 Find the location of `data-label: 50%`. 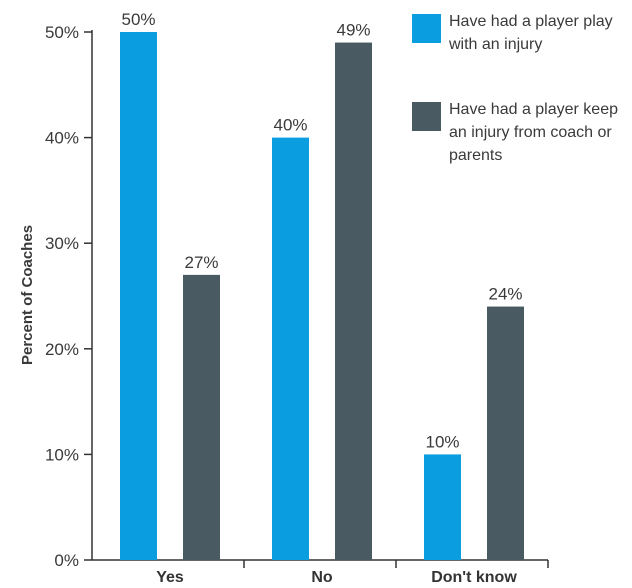

data-label: 50% is located at coordinates (138, 19).